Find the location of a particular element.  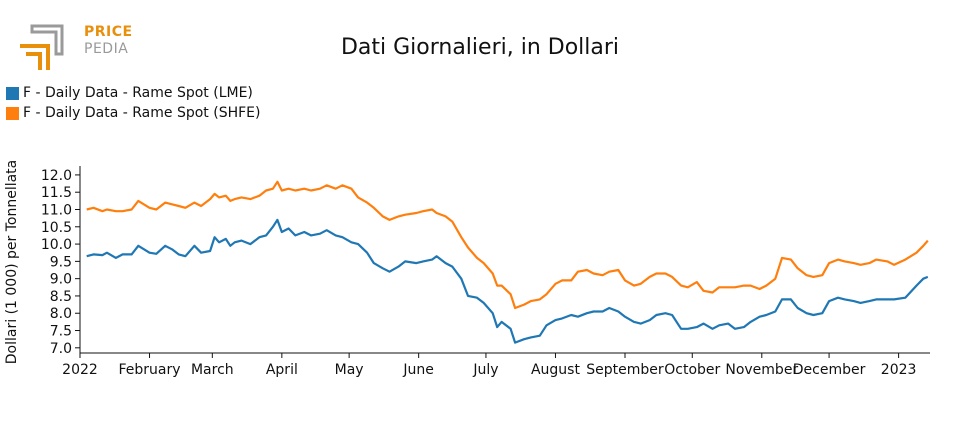

x-tick-label: March is located at coordinates (212, 370).